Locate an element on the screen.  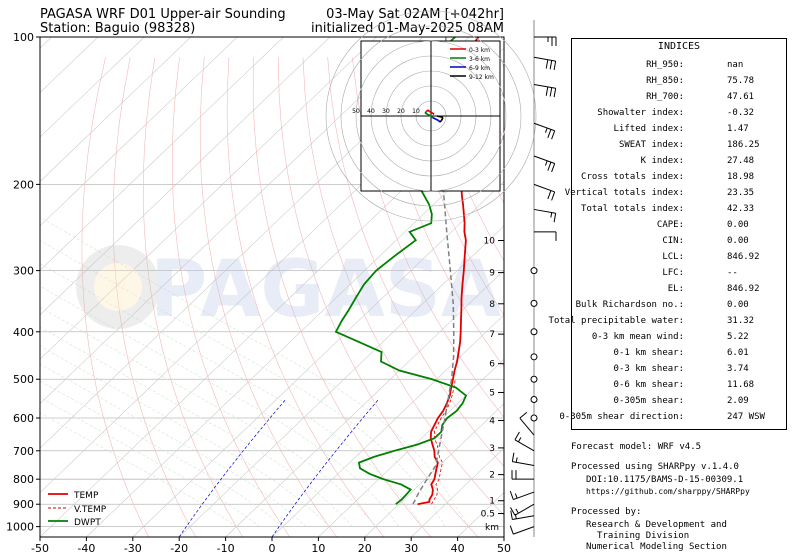
y-tick-label: 300 is located at coordinates (23, 271).